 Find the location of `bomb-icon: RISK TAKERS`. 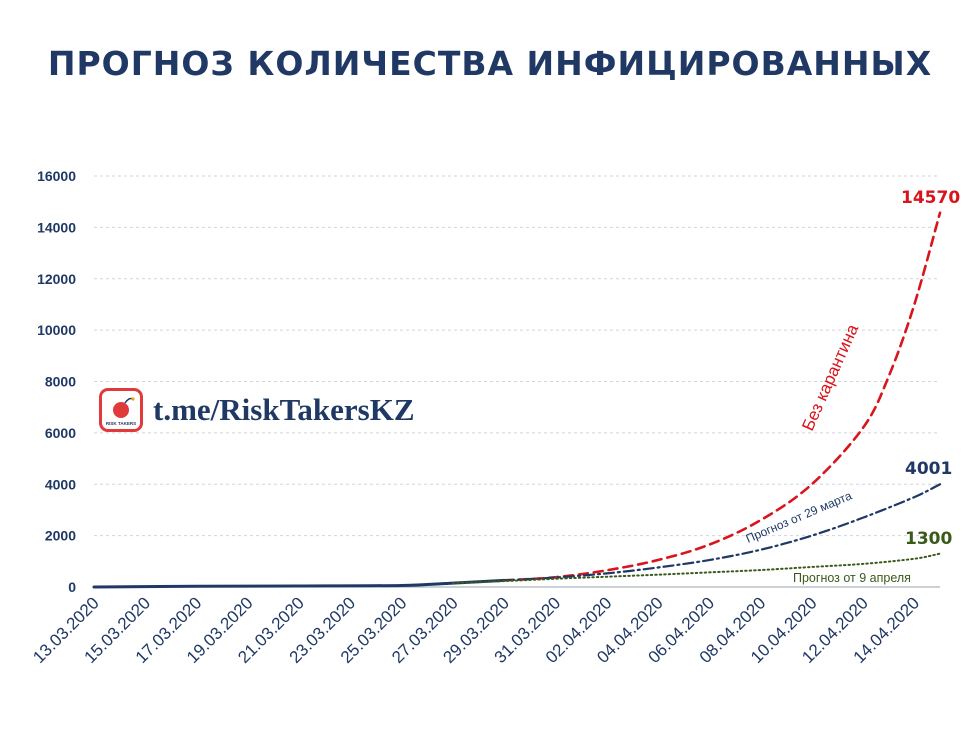

bomb-icon: RISK TAKERS is located at coordinates (121, 411).